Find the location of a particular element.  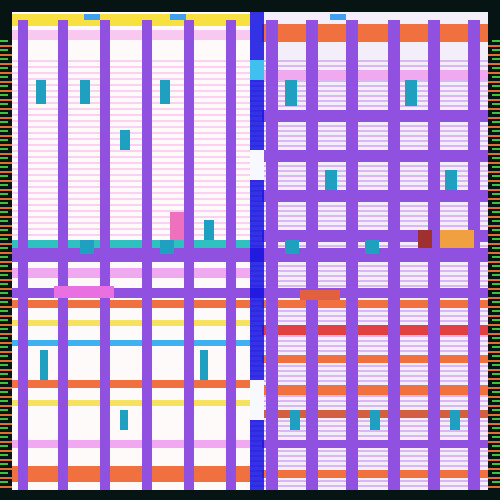

column is located at coordinates (257, 251).